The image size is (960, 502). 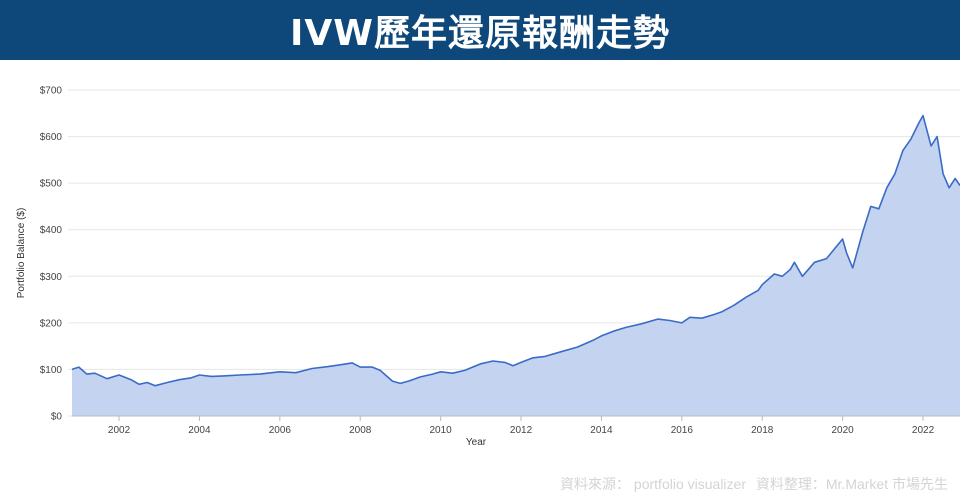 I want to click on x-tick-label: 2010, so click(x=441, y=430).